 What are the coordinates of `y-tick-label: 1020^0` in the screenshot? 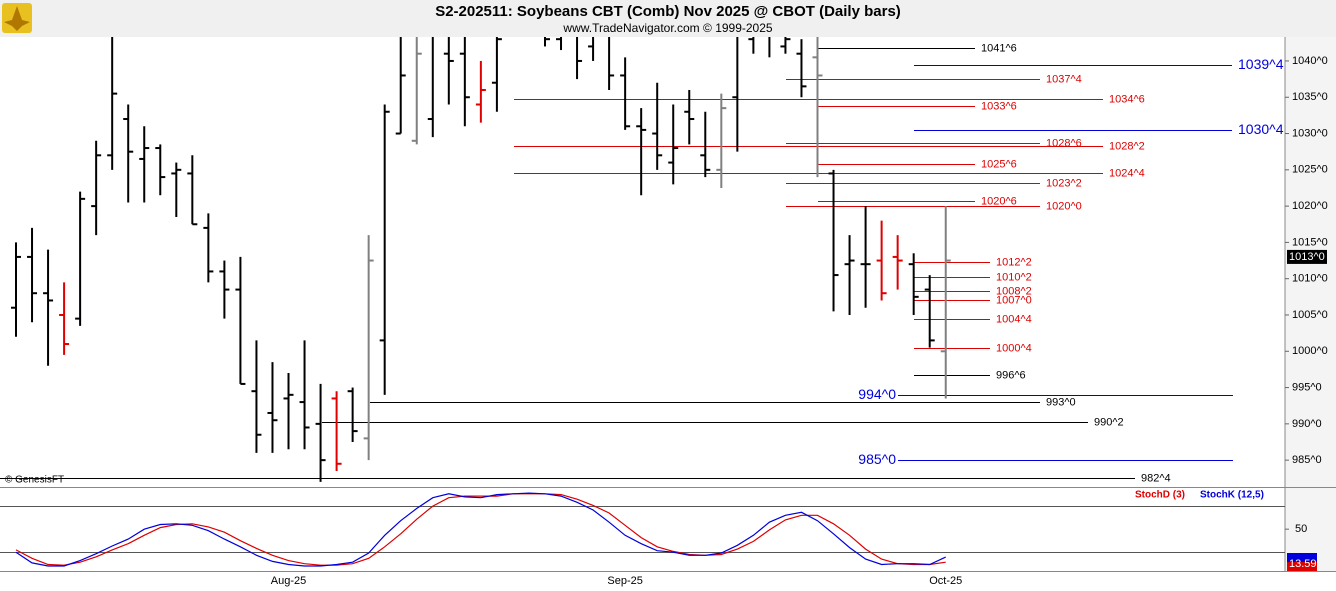 It's located at (1310, 206).